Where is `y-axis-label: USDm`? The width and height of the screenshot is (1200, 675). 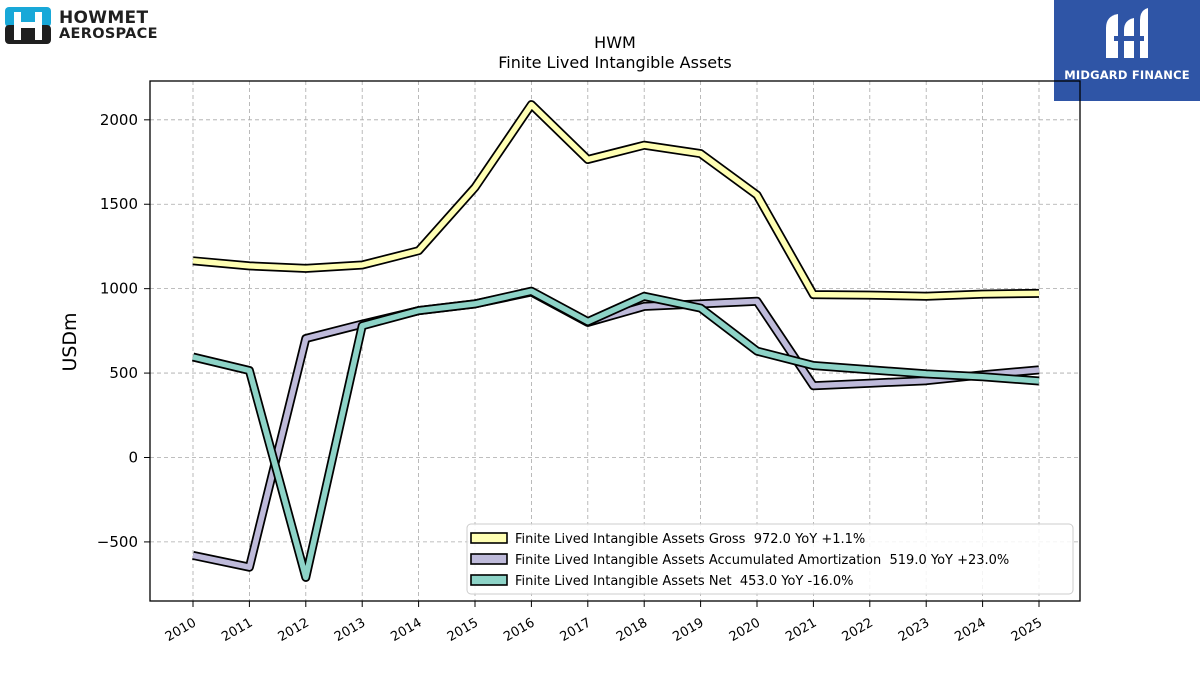
y-axis-label: USDm is located at coordinates (70, 341).